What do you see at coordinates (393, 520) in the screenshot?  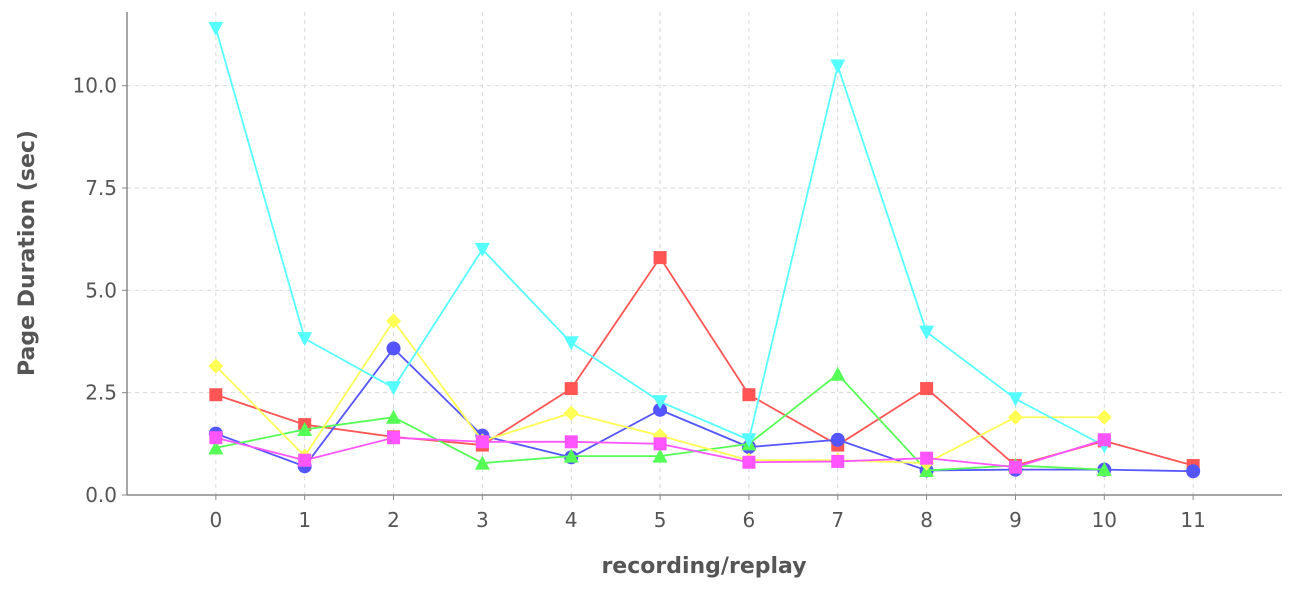 I see `x-tick-label: 2` at bounding box center [393, 520].